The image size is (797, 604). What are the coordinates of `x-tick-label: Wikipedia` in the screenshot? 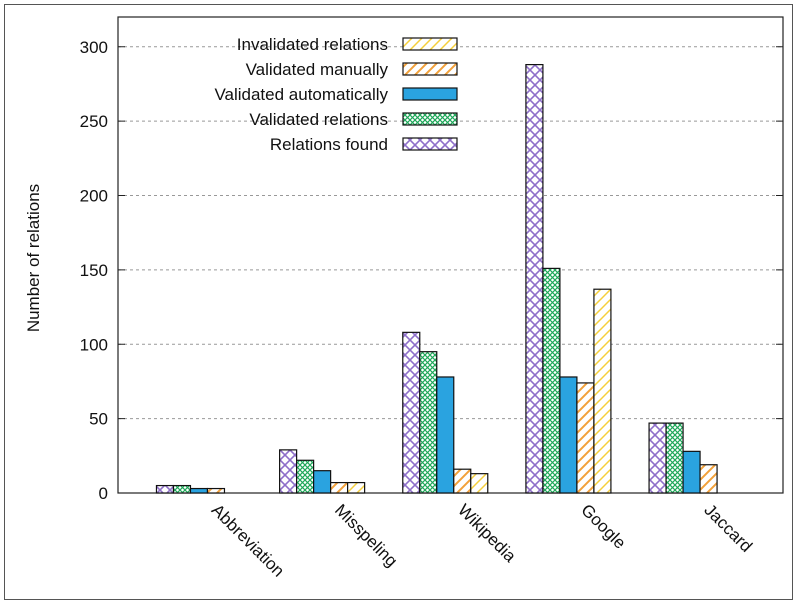 It's located at (487, 533).